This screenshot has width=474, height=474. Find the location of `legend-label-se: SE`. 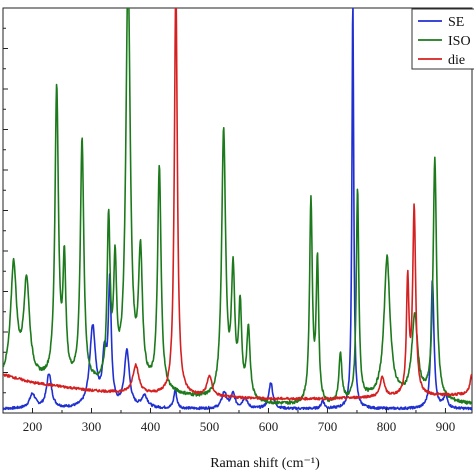

legend-label-se: SE is located at coordinates (456, 22).